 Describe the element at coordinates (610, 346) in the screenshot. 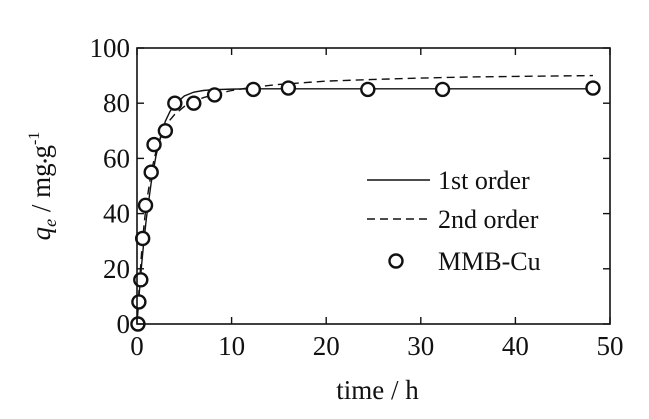

I see `x-tick-label: 50` at that location.